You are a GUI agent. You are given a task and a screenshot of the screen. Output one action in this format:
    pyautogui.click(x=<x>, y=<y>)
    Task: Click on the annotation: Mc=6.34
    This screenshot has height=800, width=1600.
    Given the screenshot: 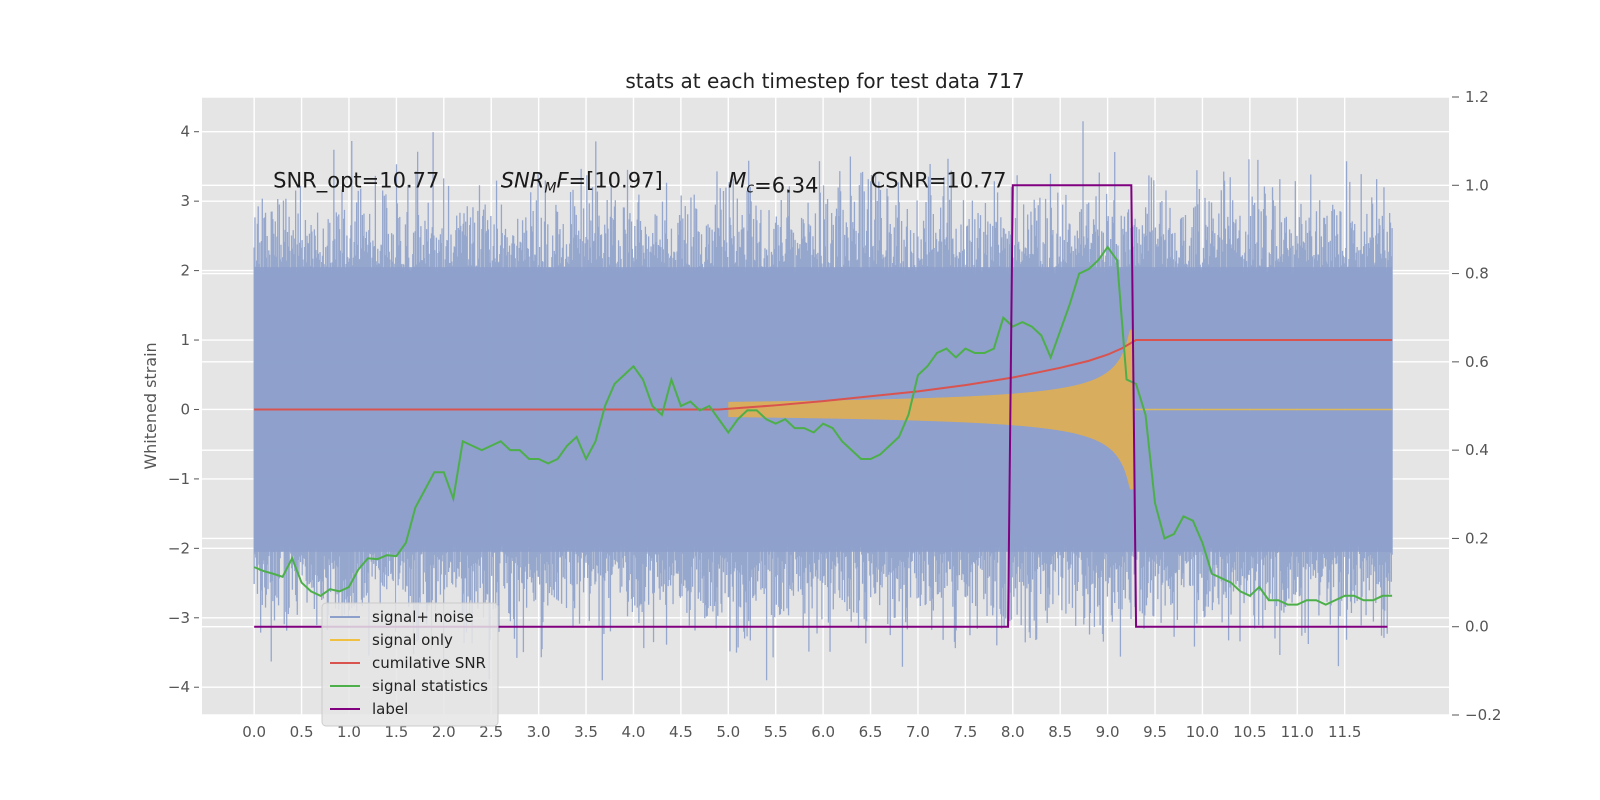 What is the action you would take?
    pyautogui.click(x=773, y=182)
    